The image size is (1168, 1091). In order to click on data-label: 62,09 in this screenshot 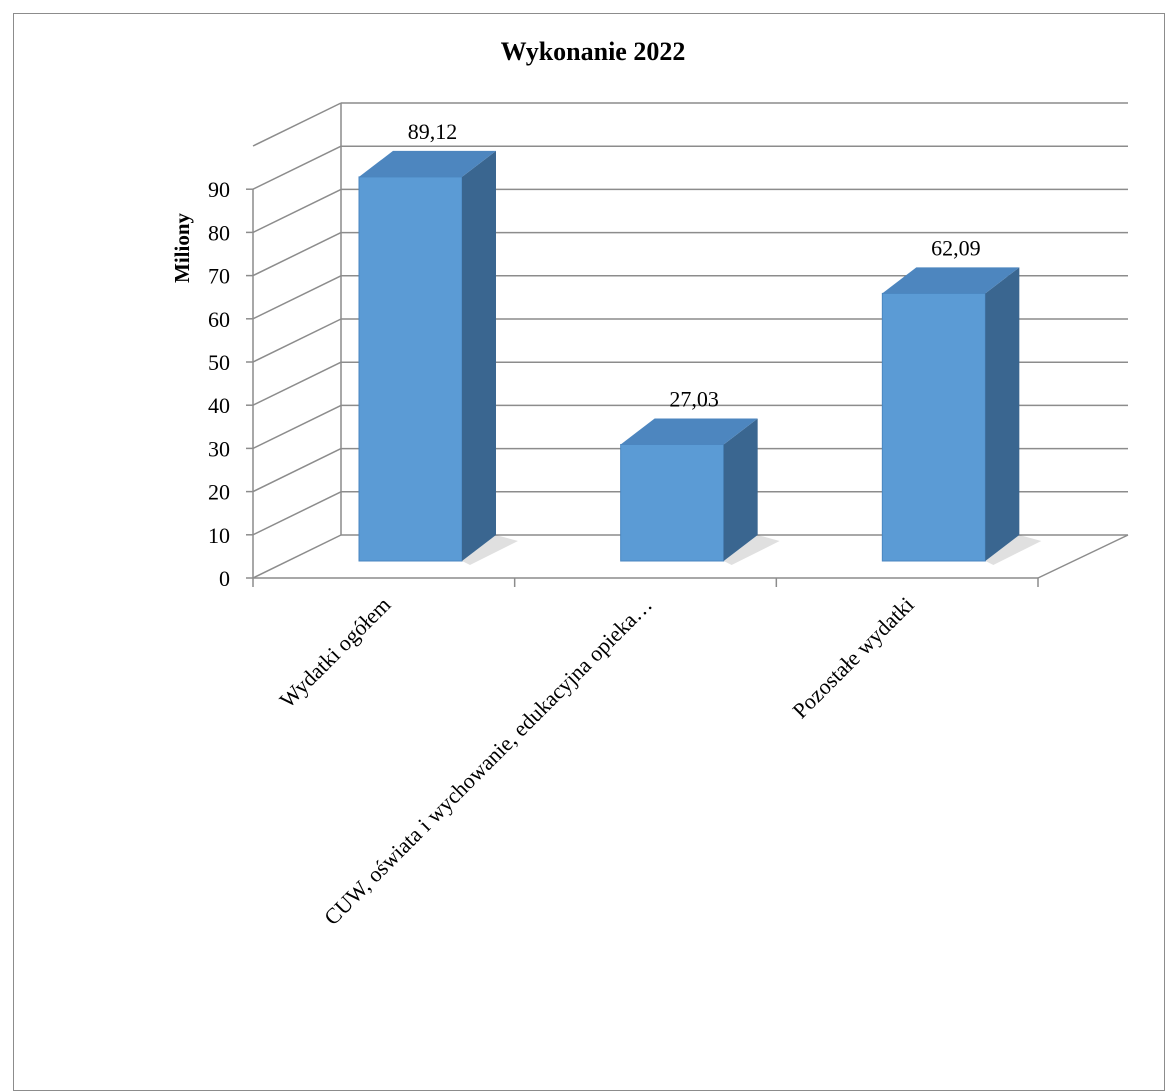, I will do `click(956, 247)`.